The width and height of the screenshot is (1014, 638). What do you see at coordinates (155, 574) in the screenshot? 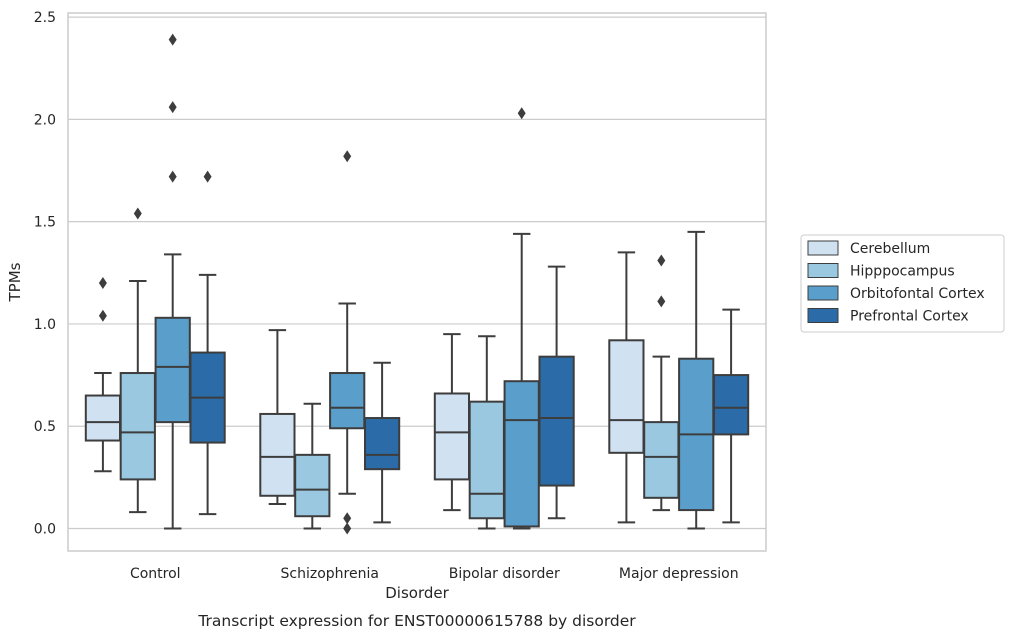
I see `x-tick-label: Control` at bounding box center [155, 574].